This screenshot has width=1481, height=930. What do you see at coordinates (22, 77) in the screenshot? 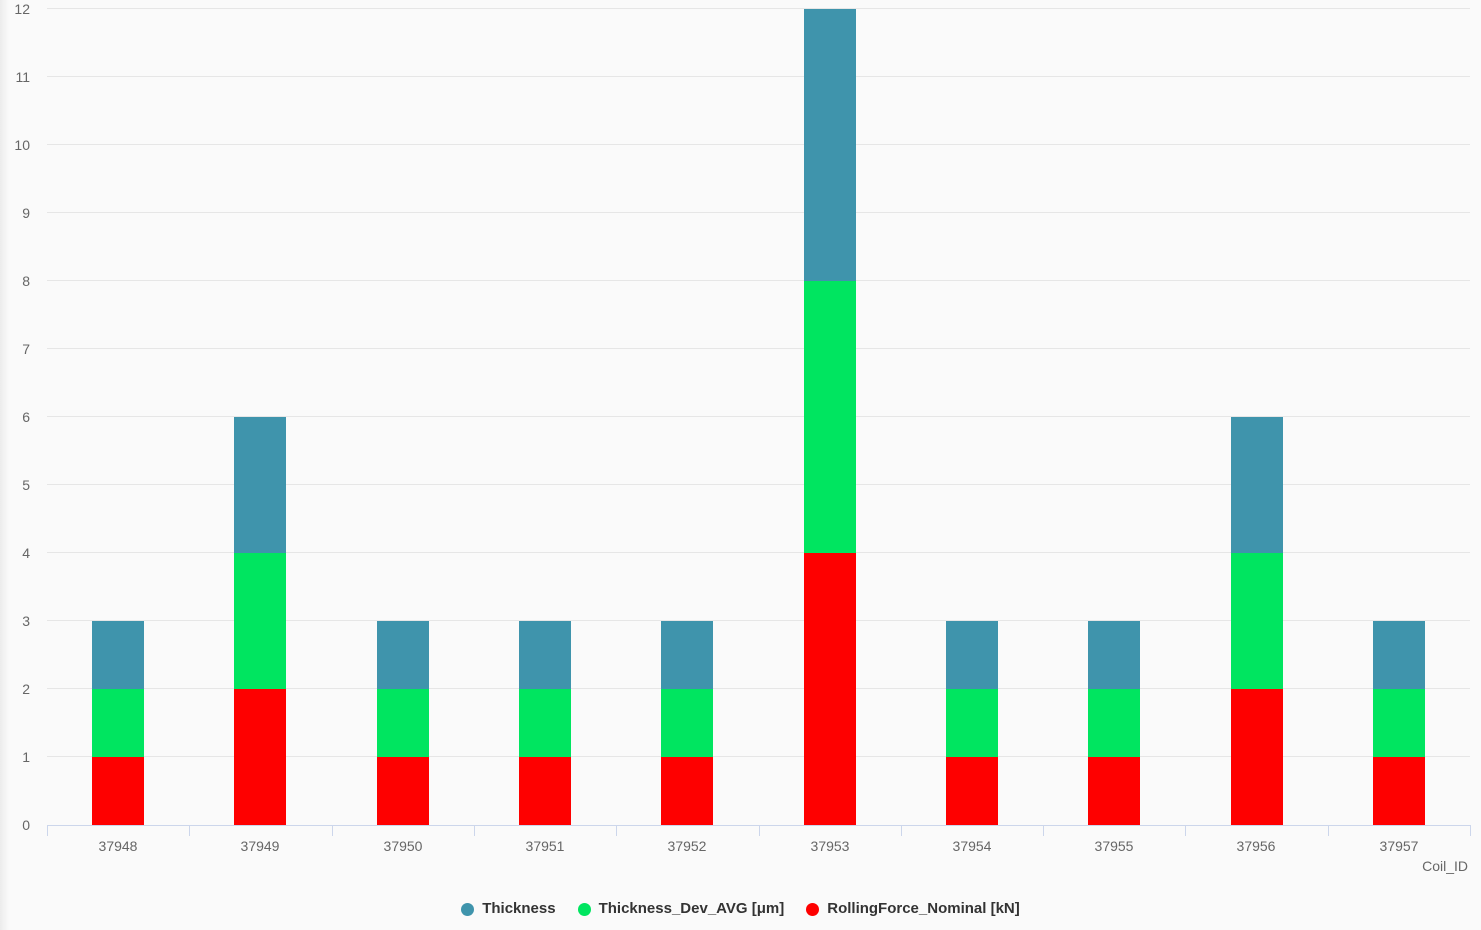
I see `y-axis-tick-label: 11` at bounding box center [22, 77].